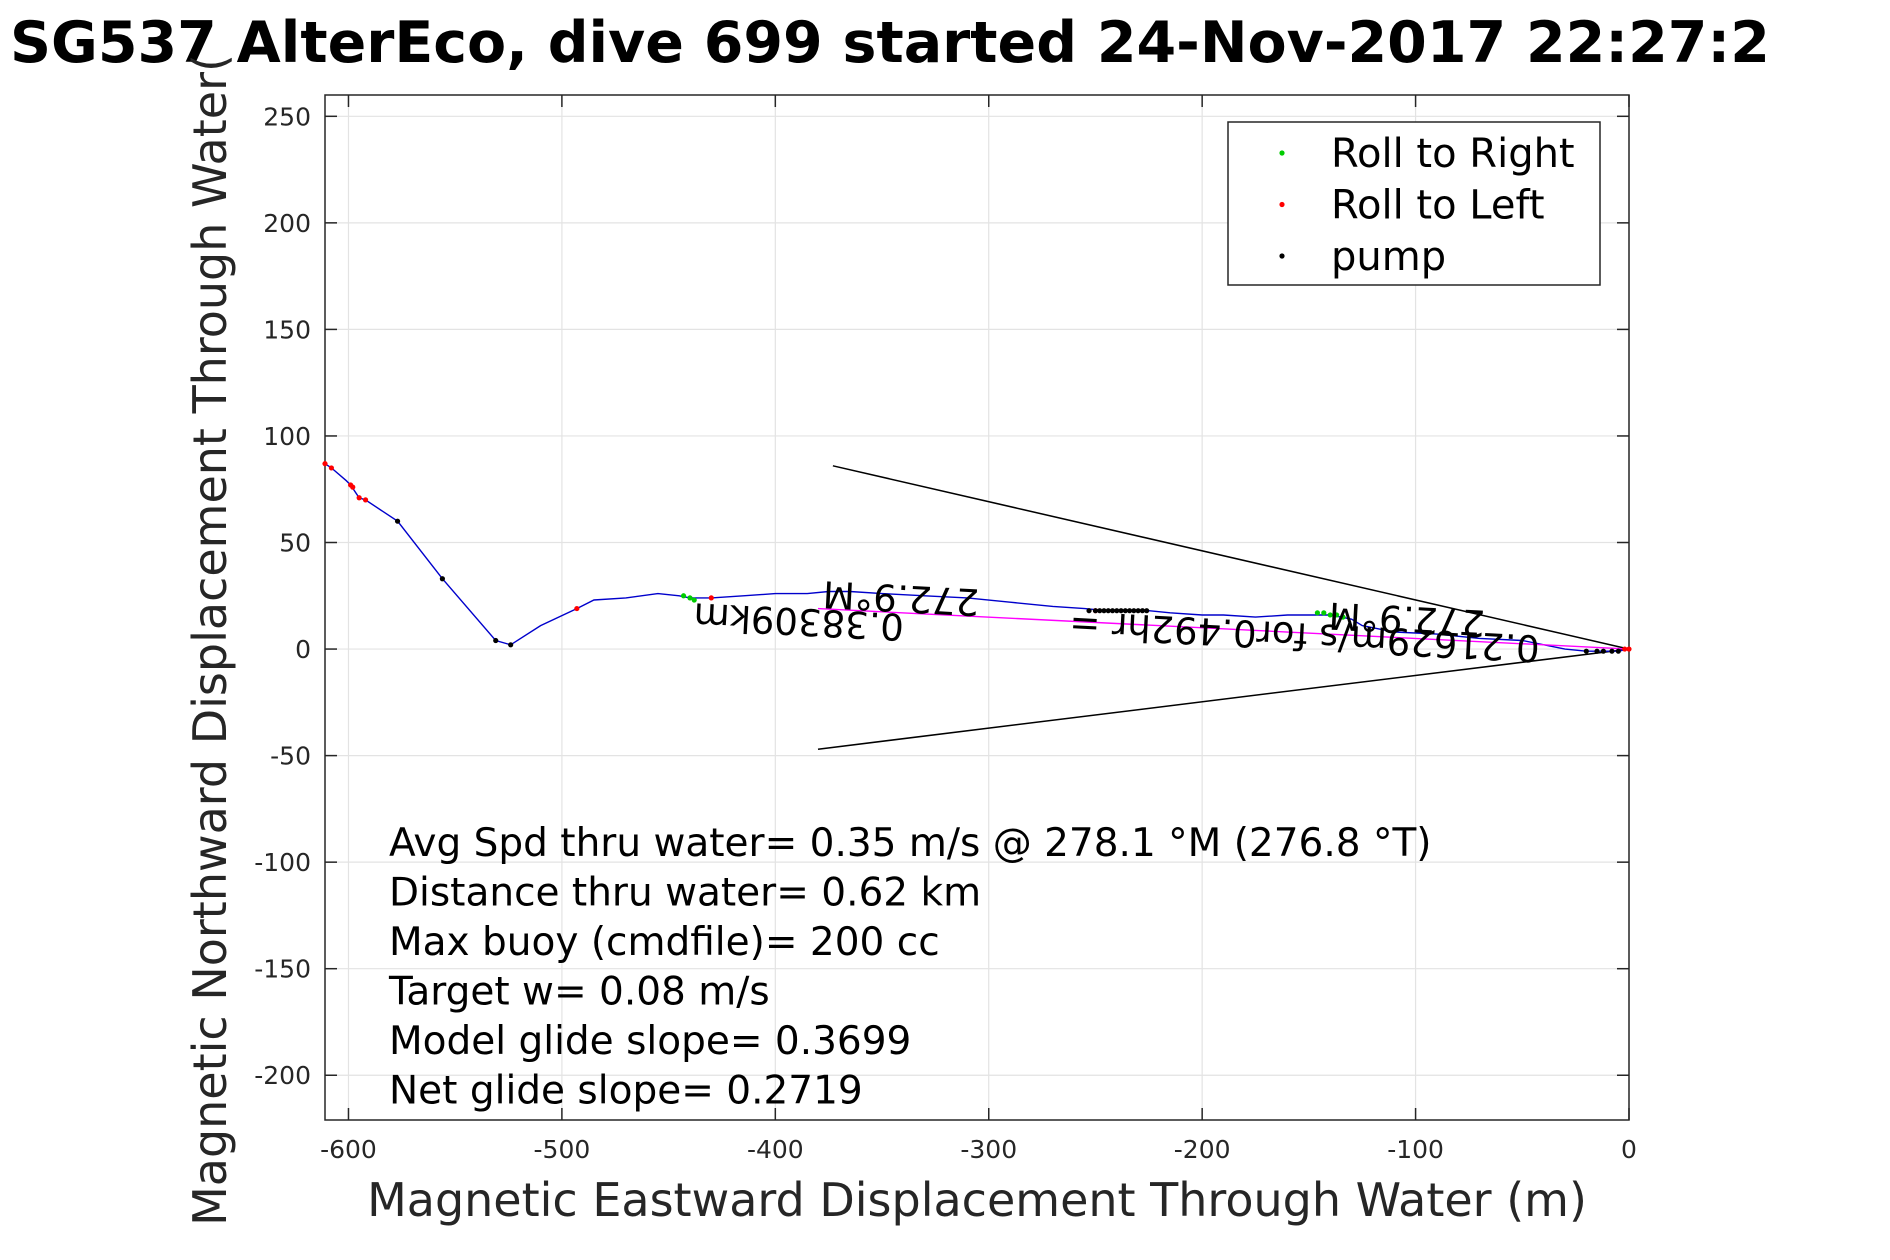 This screenshot has height=1260, width=1890. What do you see at coordinates (1388, 257) in the screenshot?
I see `legend-label-pump: pump` at bounding box center [1388, 257].